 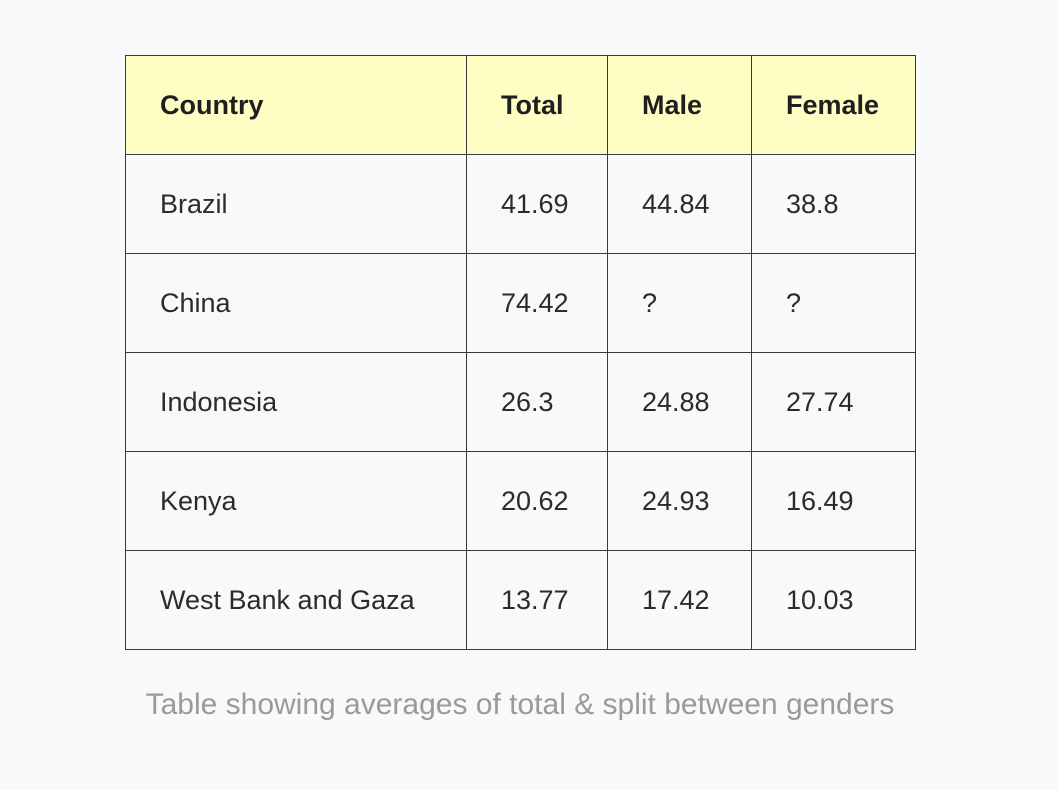 I want to click on cell-country: Kenya, so click(x=296, y=501).